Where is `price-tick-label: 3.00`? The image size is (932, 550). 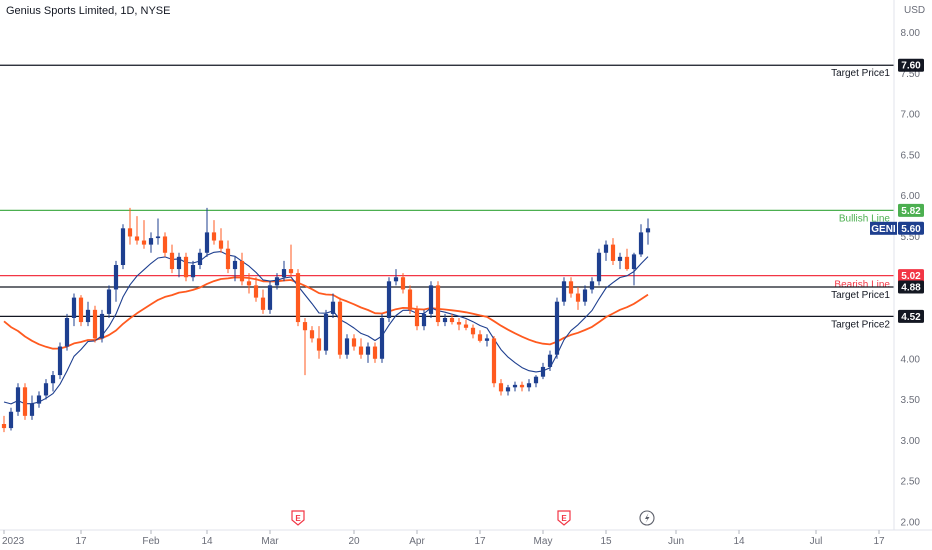 price-tick-label: 3.00 is located at coordinates (911, 441).